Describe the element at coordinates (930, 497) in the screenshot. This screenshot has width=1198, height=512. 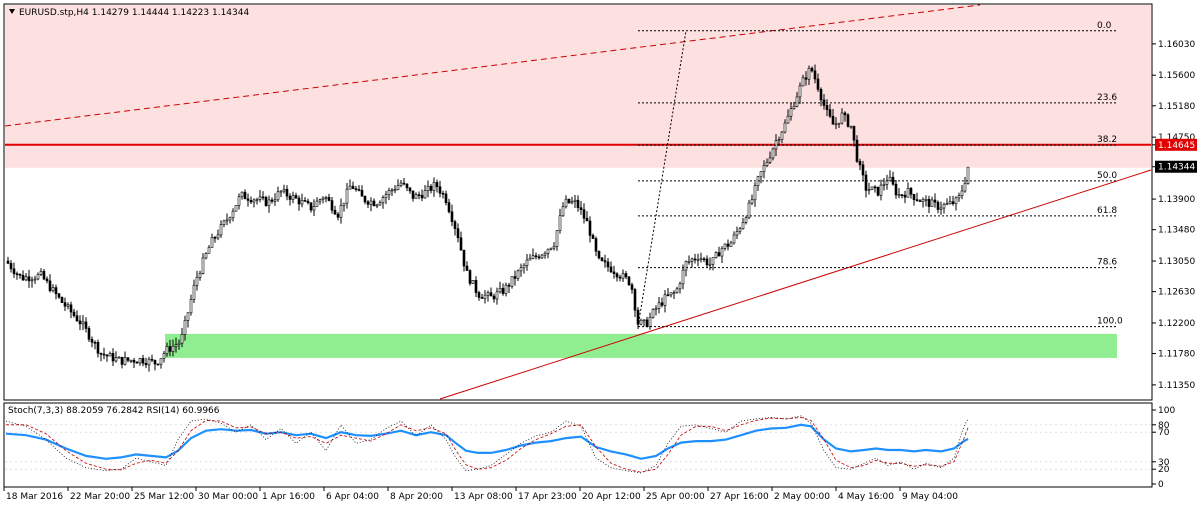
I see `time-label: 9 May 04:00` at that location.